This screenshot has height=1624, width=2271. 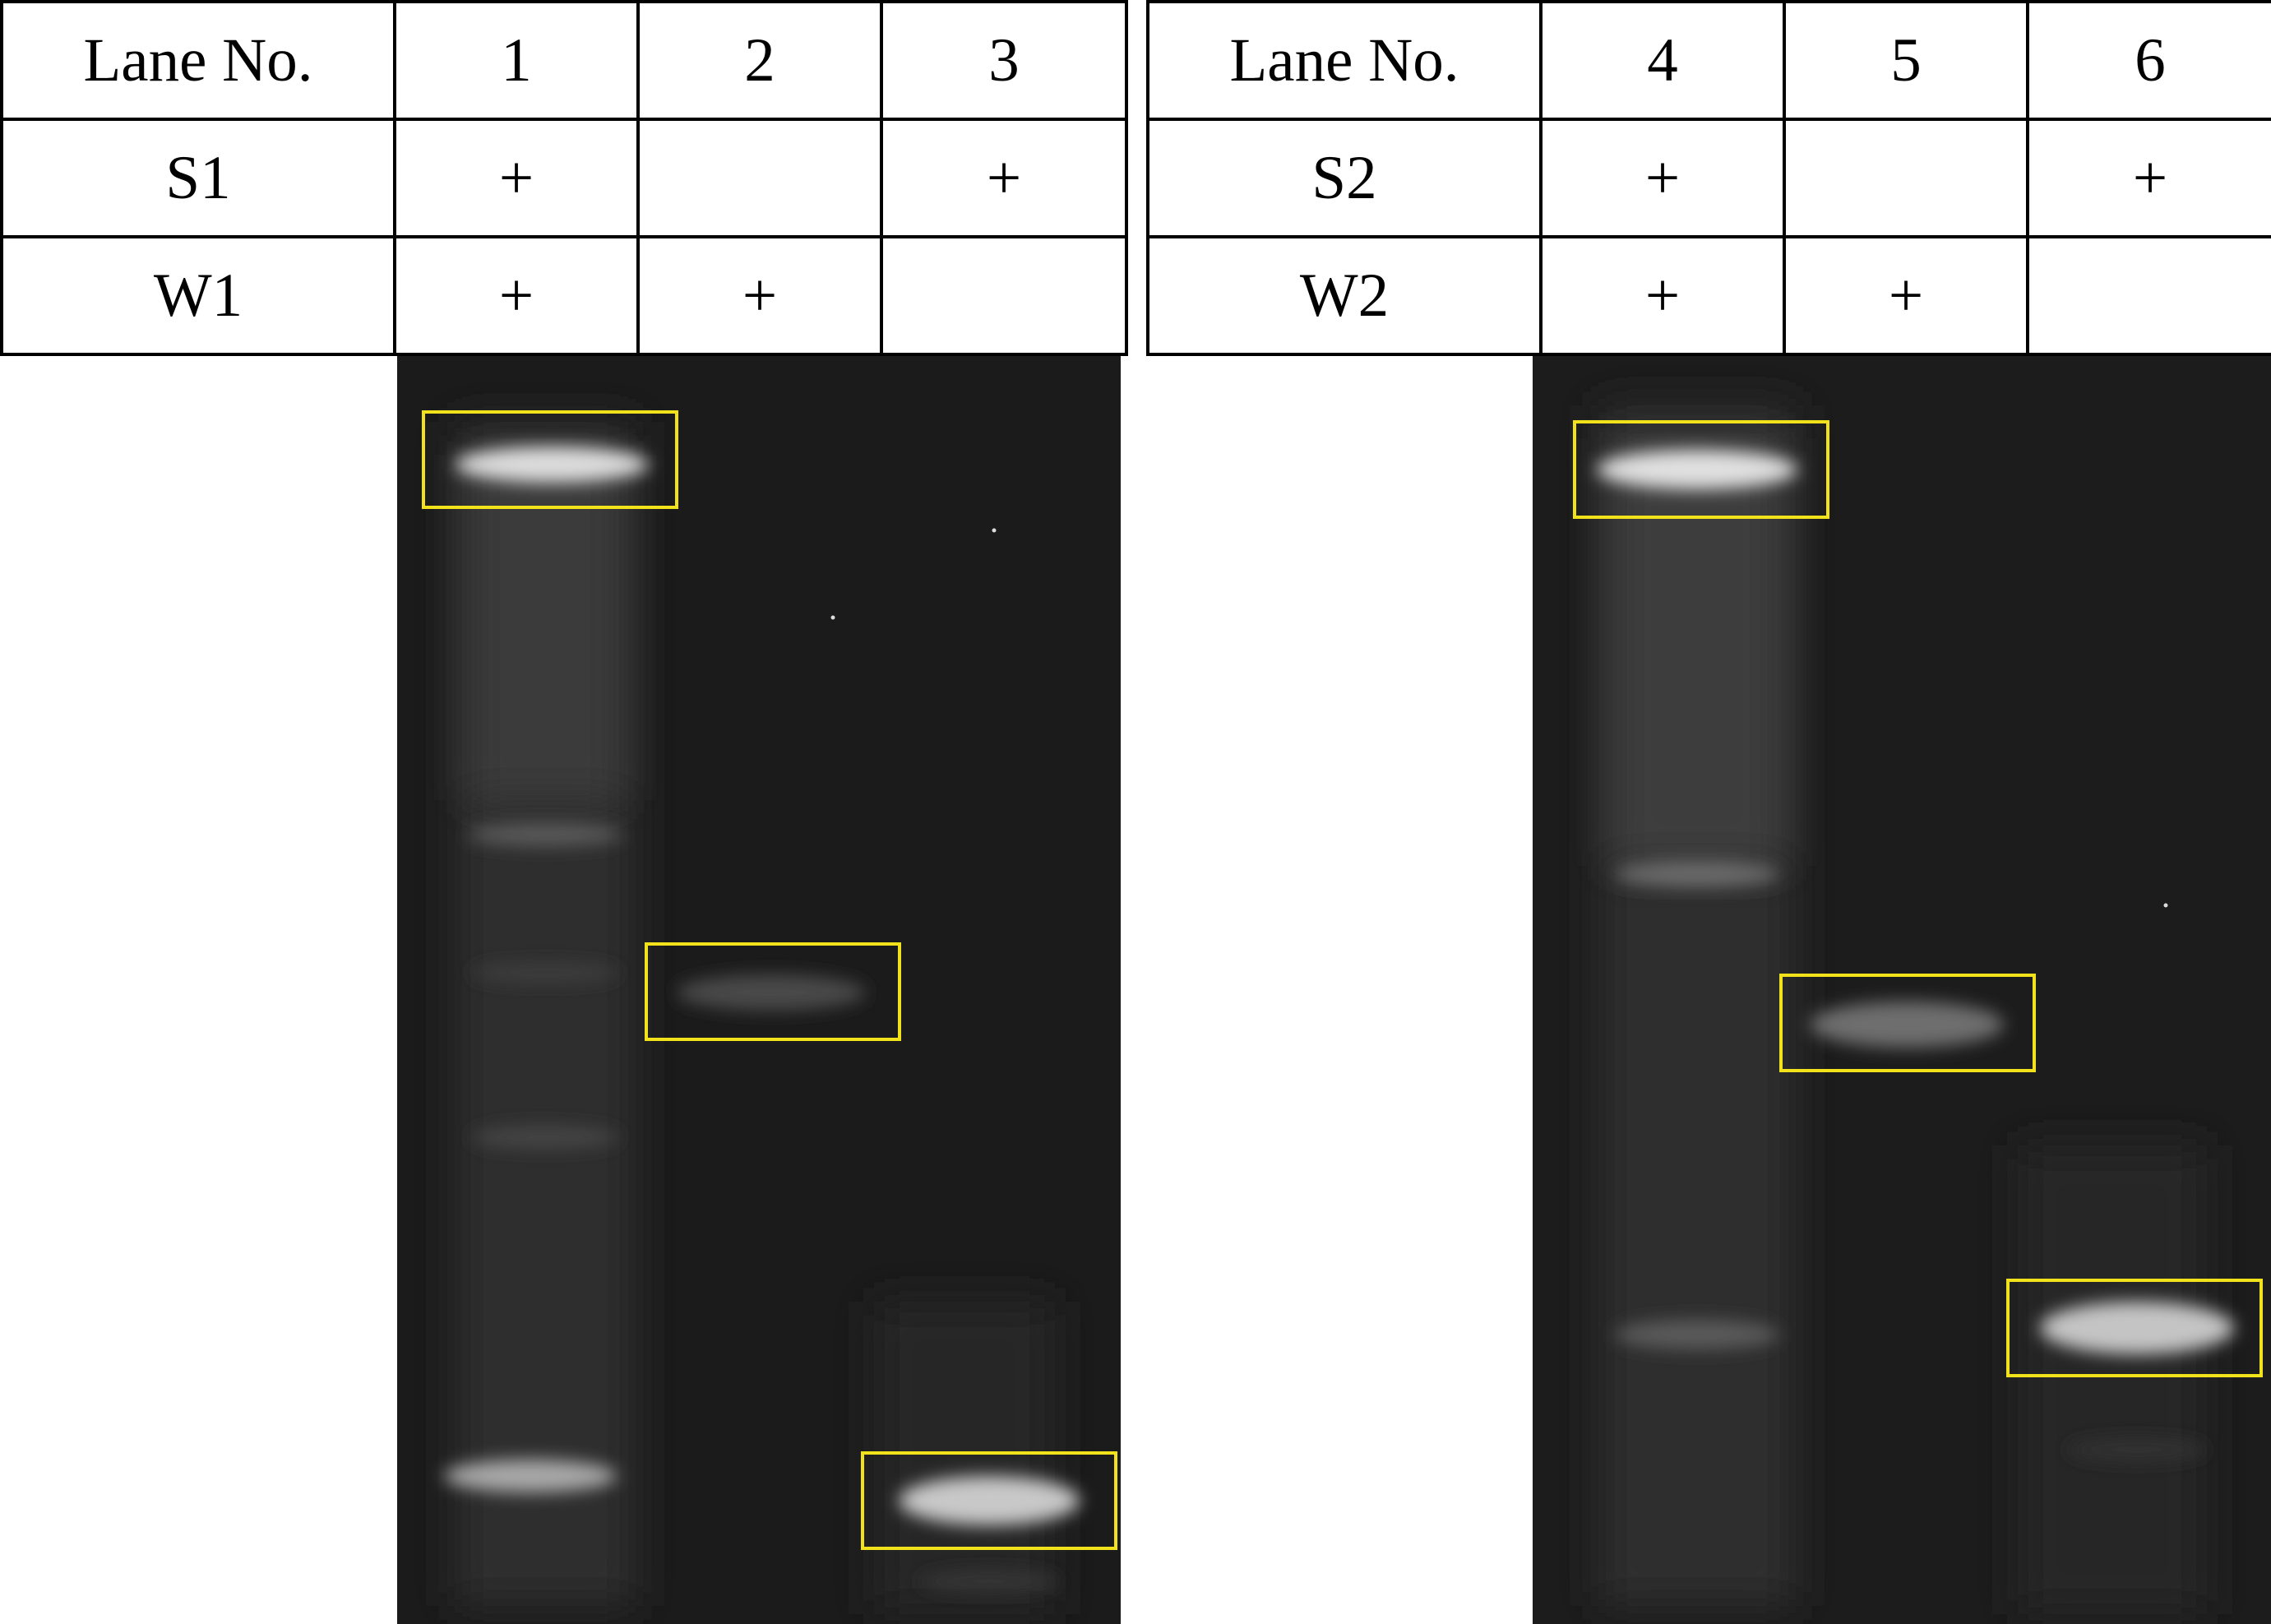 I want to click on lane-3-smear, so click(x=964, y=1458).